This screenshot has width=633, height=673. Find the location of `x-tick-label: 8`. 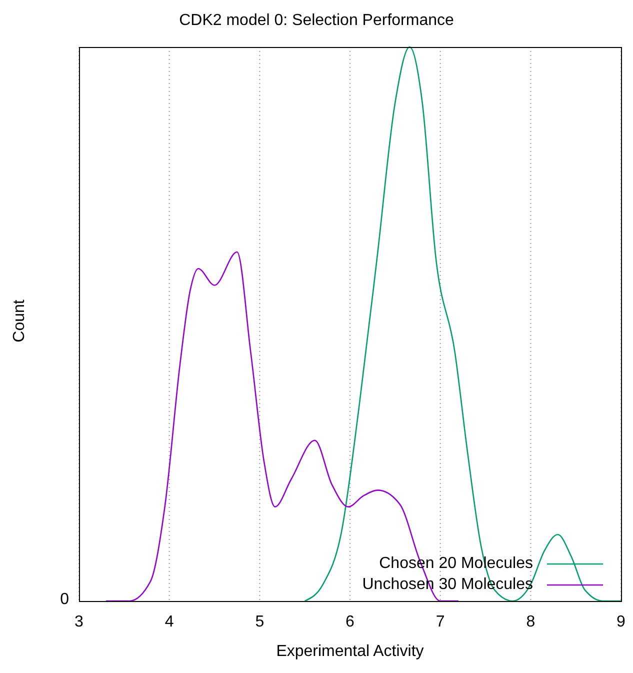

x-tick-label: 8 is located at coordinates (531, 621).